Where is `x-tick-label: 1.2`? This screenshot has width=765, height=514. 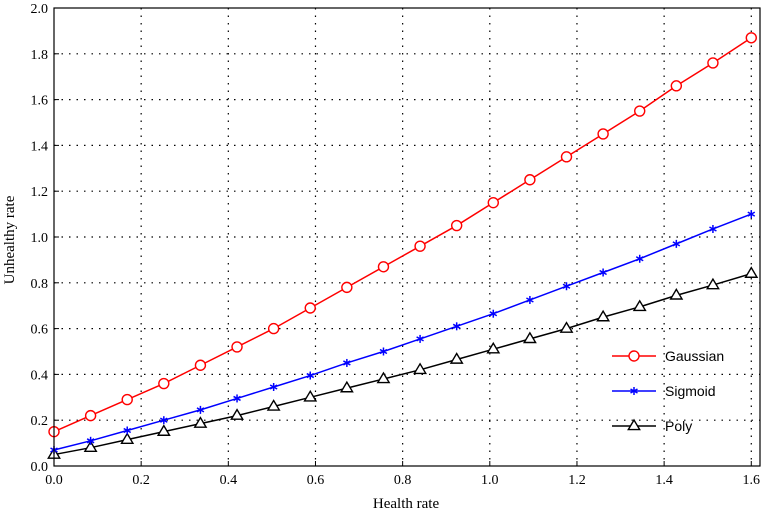
x-tick-label: 1.2 is located at coordinates (577, 480).